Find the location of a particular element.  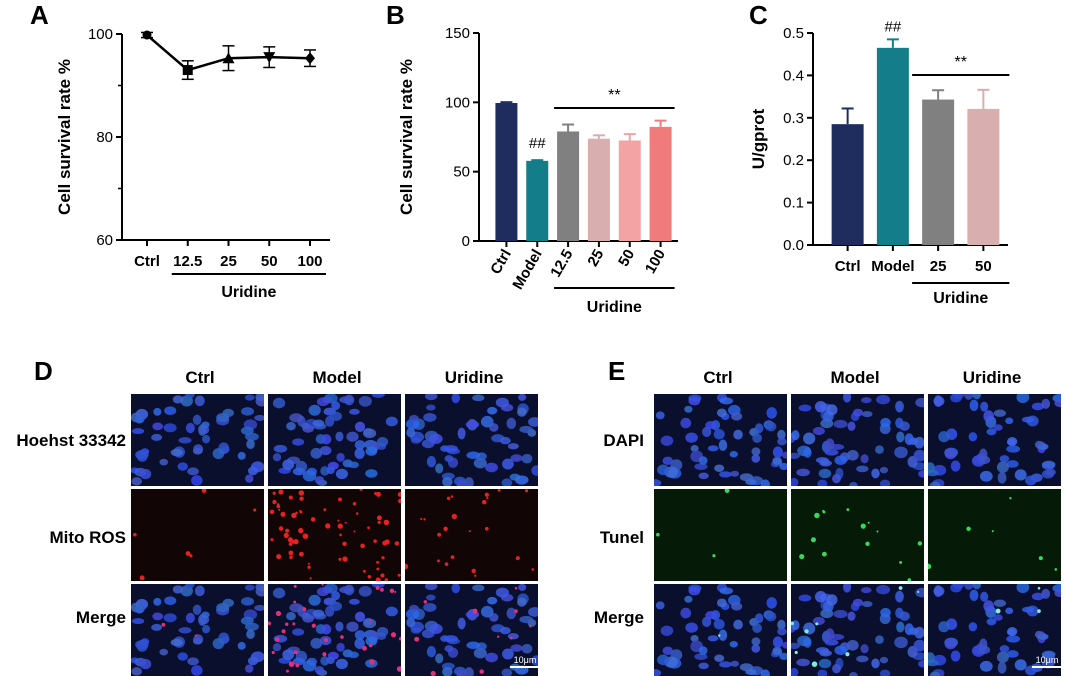

a-y-tick-label: 100 is located at coordinates (100, 34).